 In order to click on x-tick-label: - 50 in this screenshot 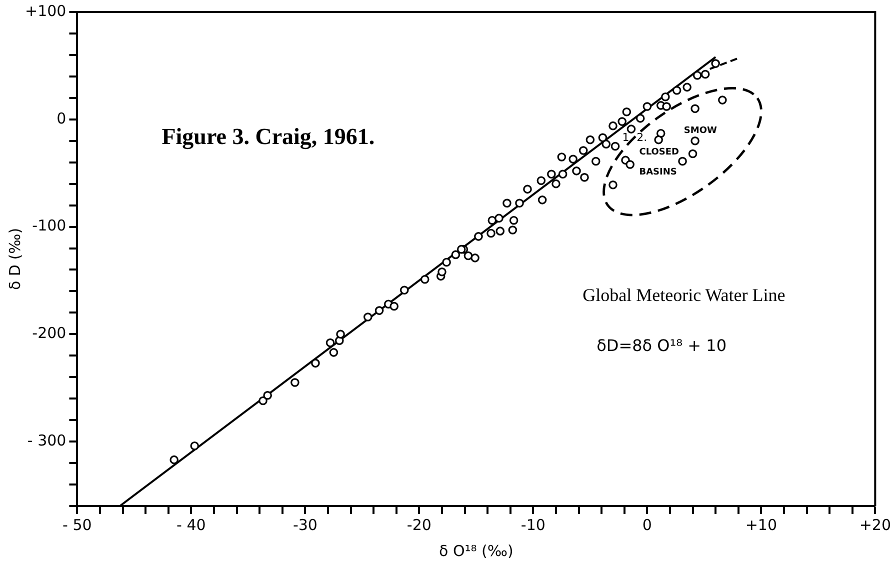, I will do `click(77, 525)`.